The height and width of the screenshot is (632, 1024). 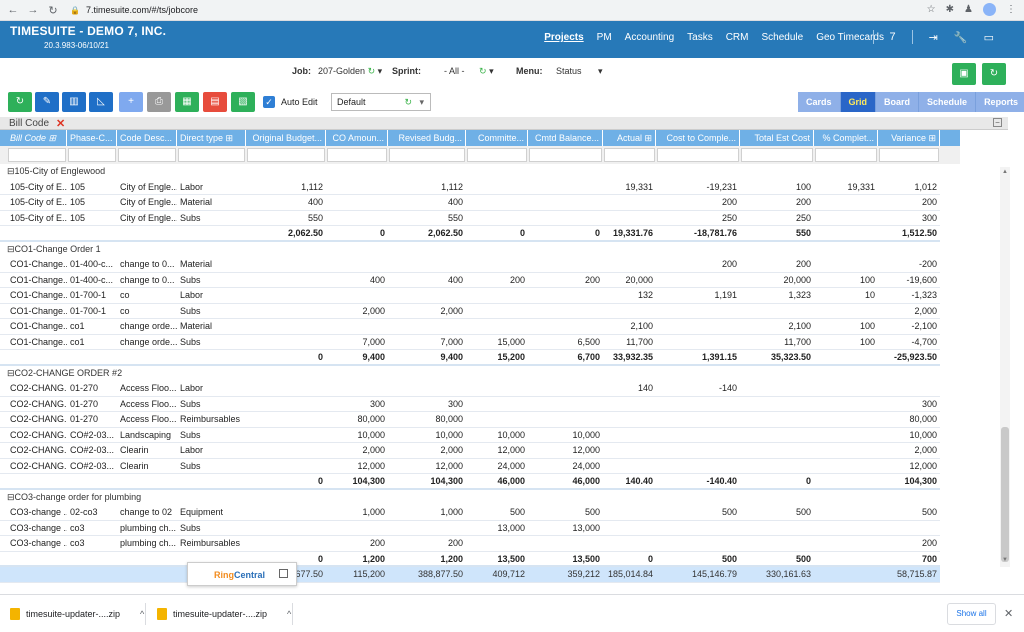 What do you see at coordinates (371, 419) in the screenshot?
I see `table-cell: 80,000` at bounding box center [371, 419].